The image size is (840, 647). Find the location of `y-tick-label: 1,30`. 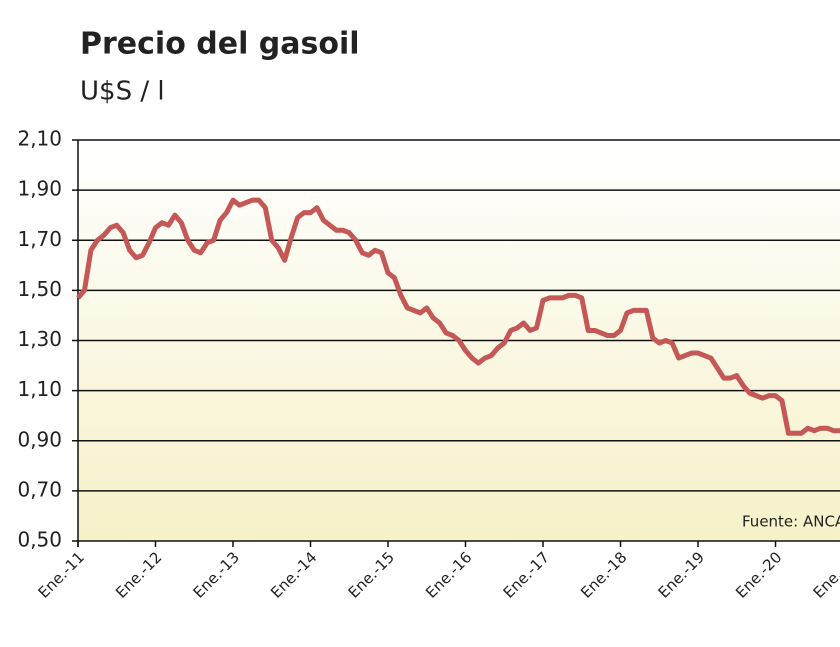

y-tick-label: 1,30 is located at coordinates (39, 339).